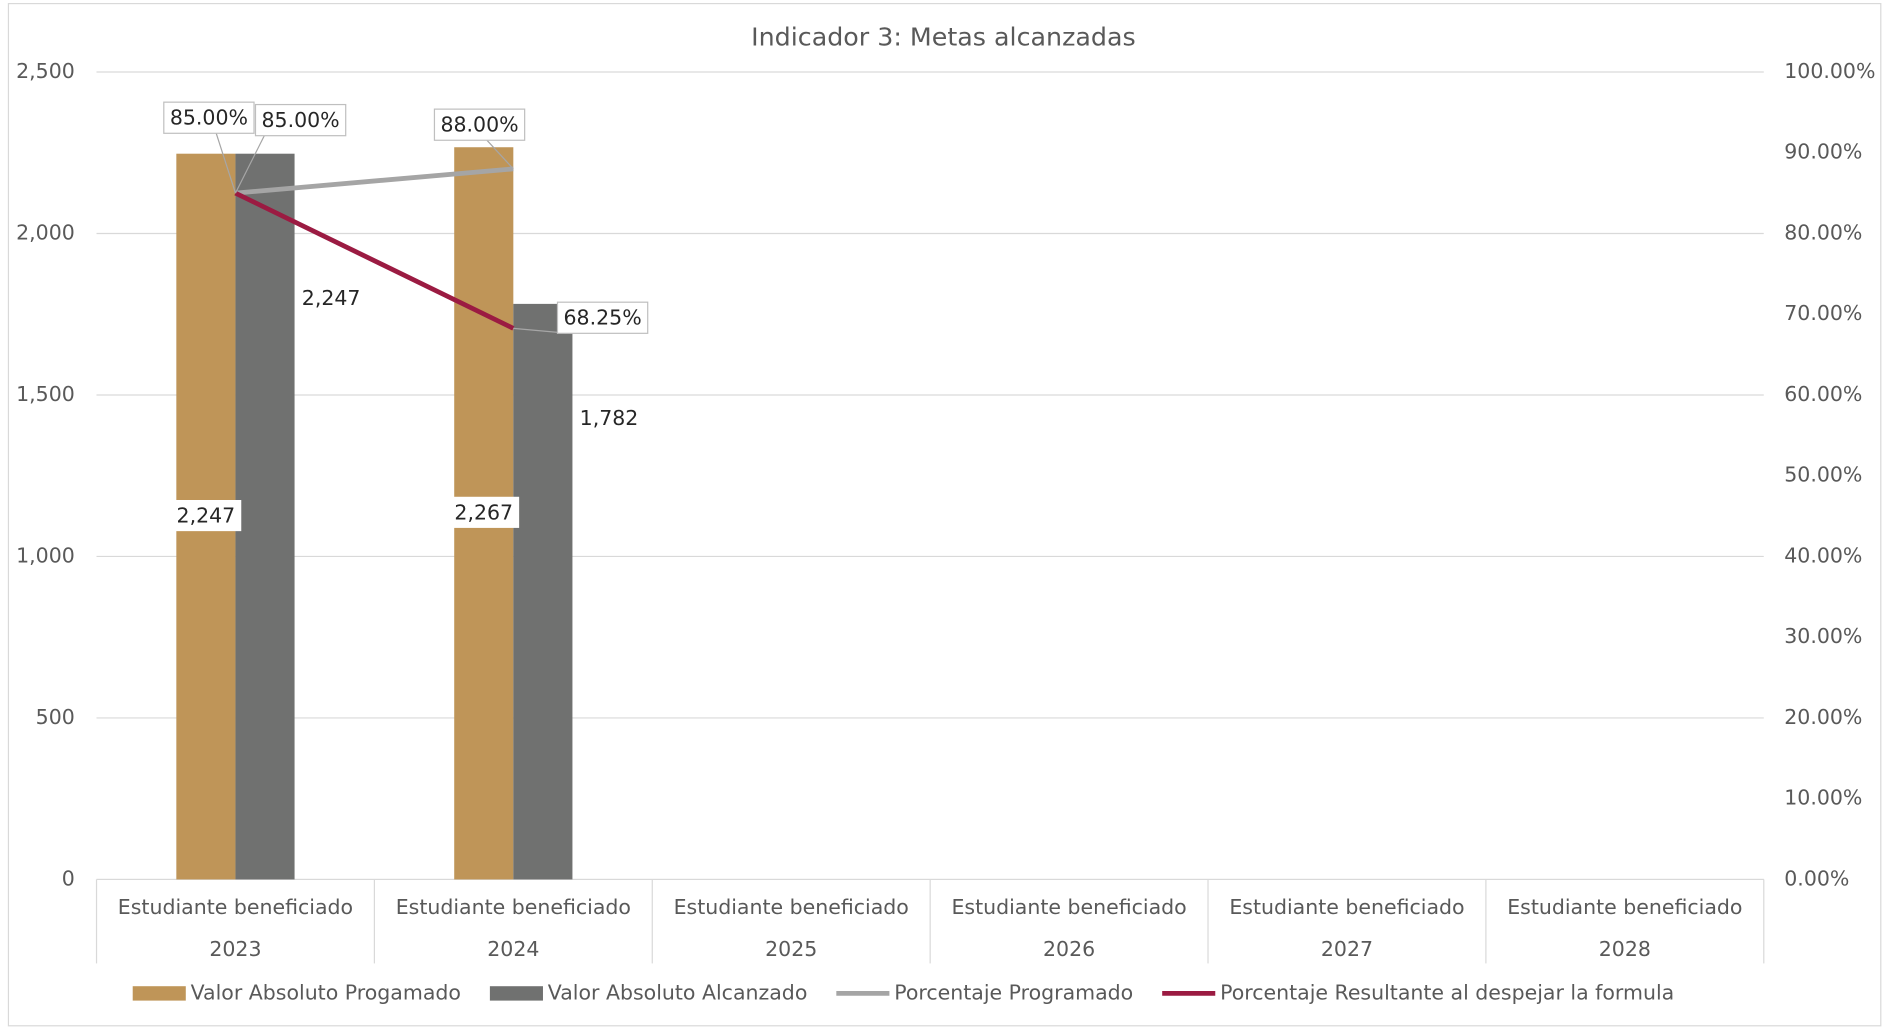 This screenshot has height=1027, width=1882. Describe the element at coordinates (1816, 878) in the screenshot. I see `y2-tick-label: 0.00%` at that location.